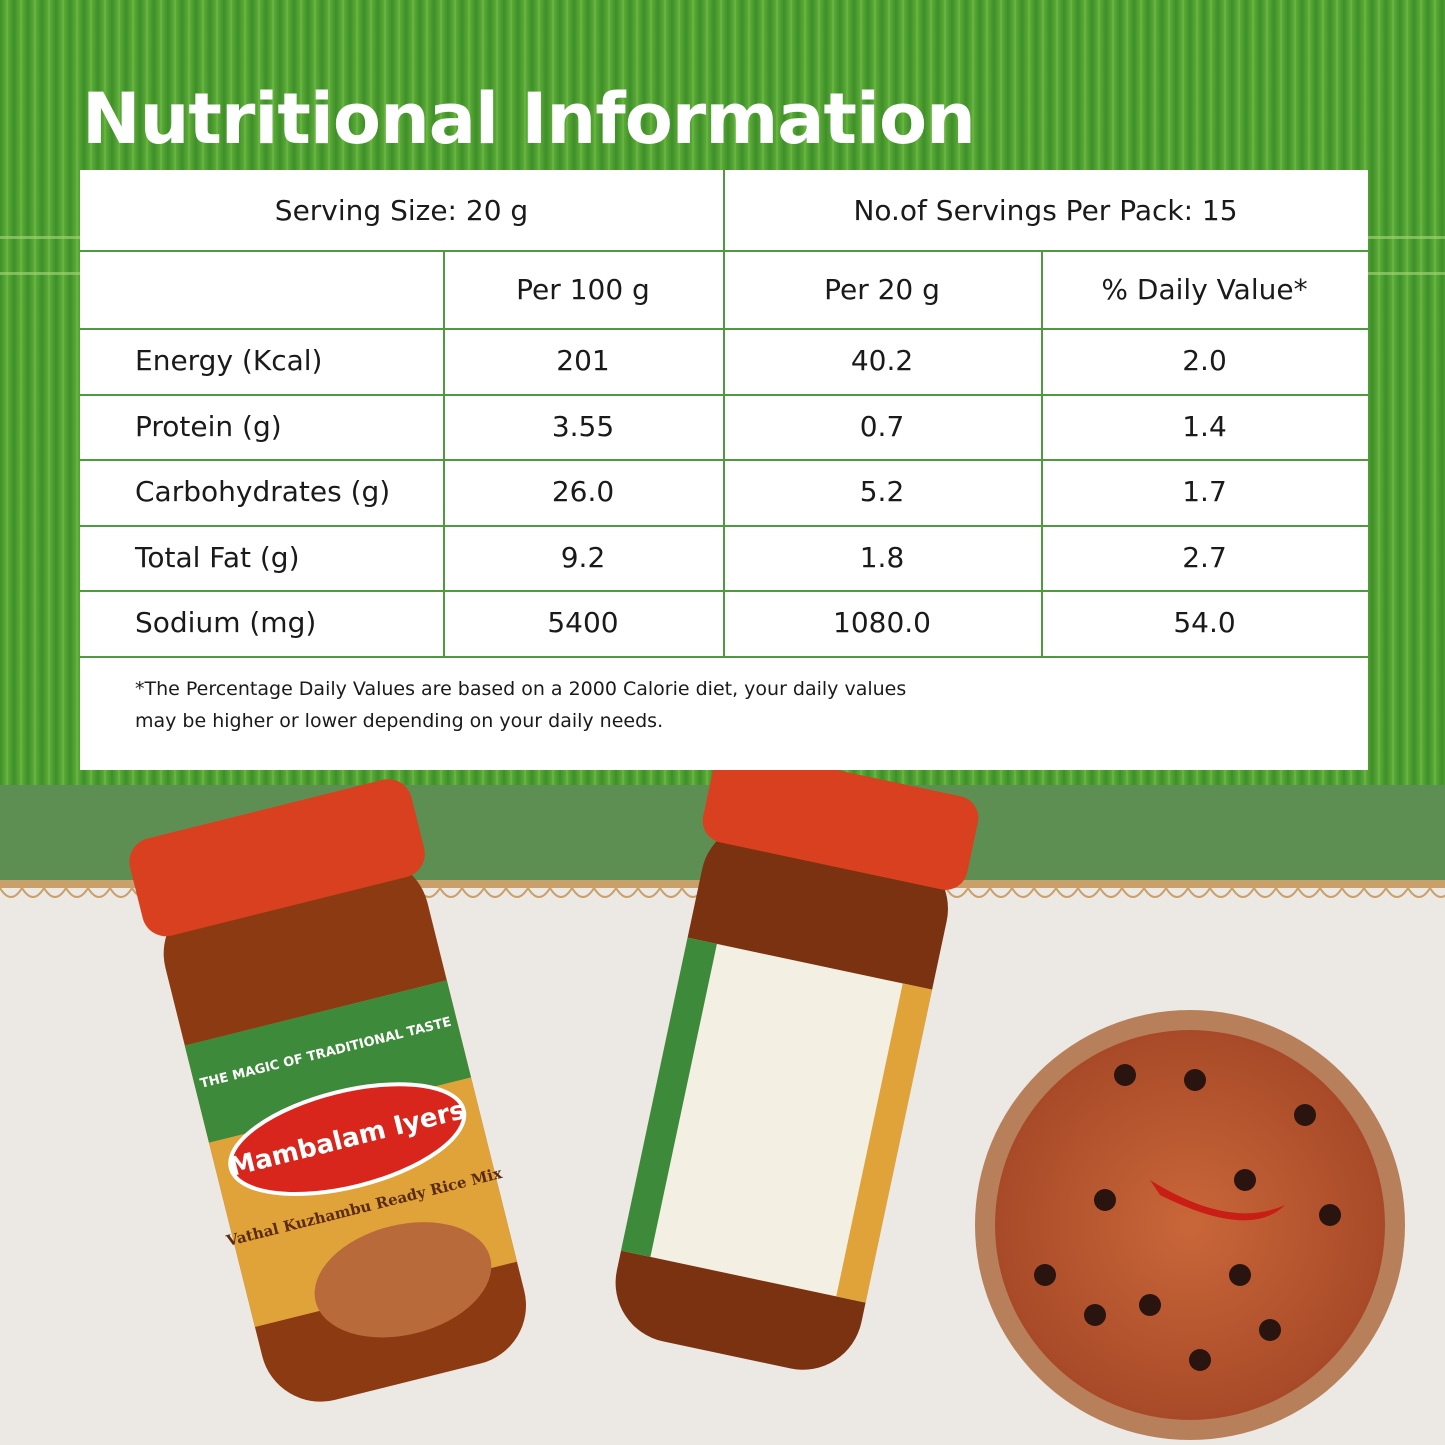 The width and height of the screenshot is (1445, 1445). Describe the element at coordinates (882, 289) in the screenshot. I see `column-header: Per 20 g` at that location.